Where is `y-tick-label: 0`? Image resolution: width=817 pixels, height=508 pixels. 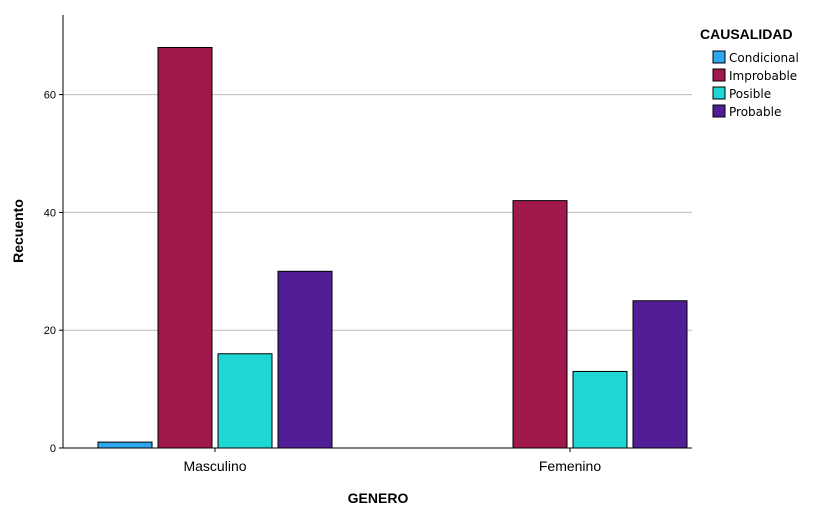
y-tick-label: 0 is located at coordinates (53, 449).